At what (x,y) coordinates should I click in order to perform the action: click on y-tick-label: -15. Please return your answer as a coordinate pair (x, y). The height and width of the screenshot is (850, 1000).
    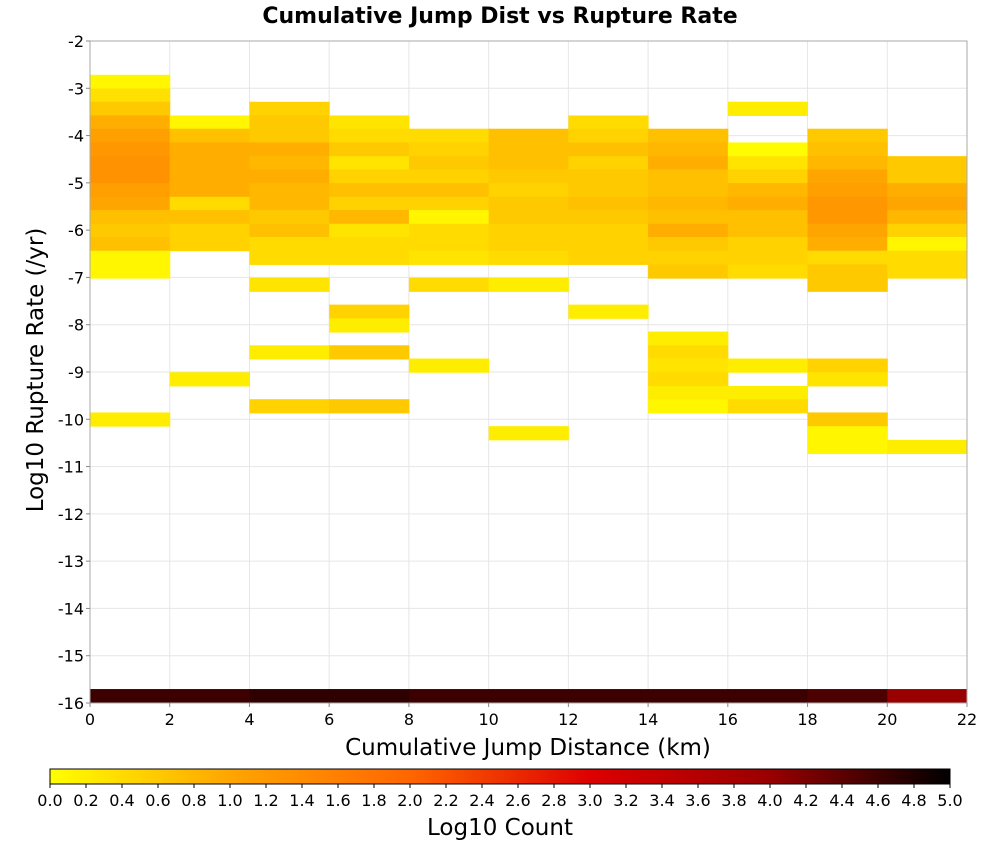
    Looking at the image, I should click on (71, 656).